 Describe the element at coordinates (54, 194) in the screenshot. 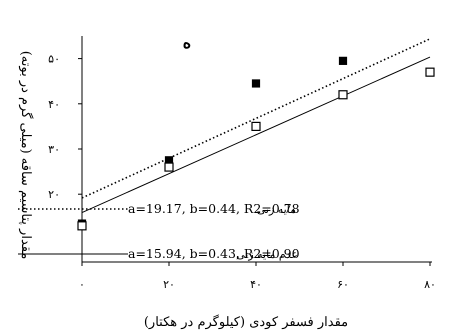

I see `y-tick-label: ٢٠` at that location.